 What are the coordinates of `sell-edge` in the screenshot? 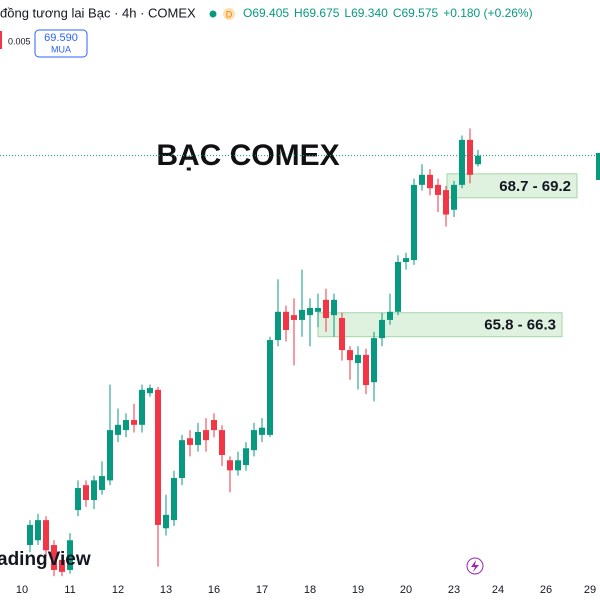 It's located at (1, 40).